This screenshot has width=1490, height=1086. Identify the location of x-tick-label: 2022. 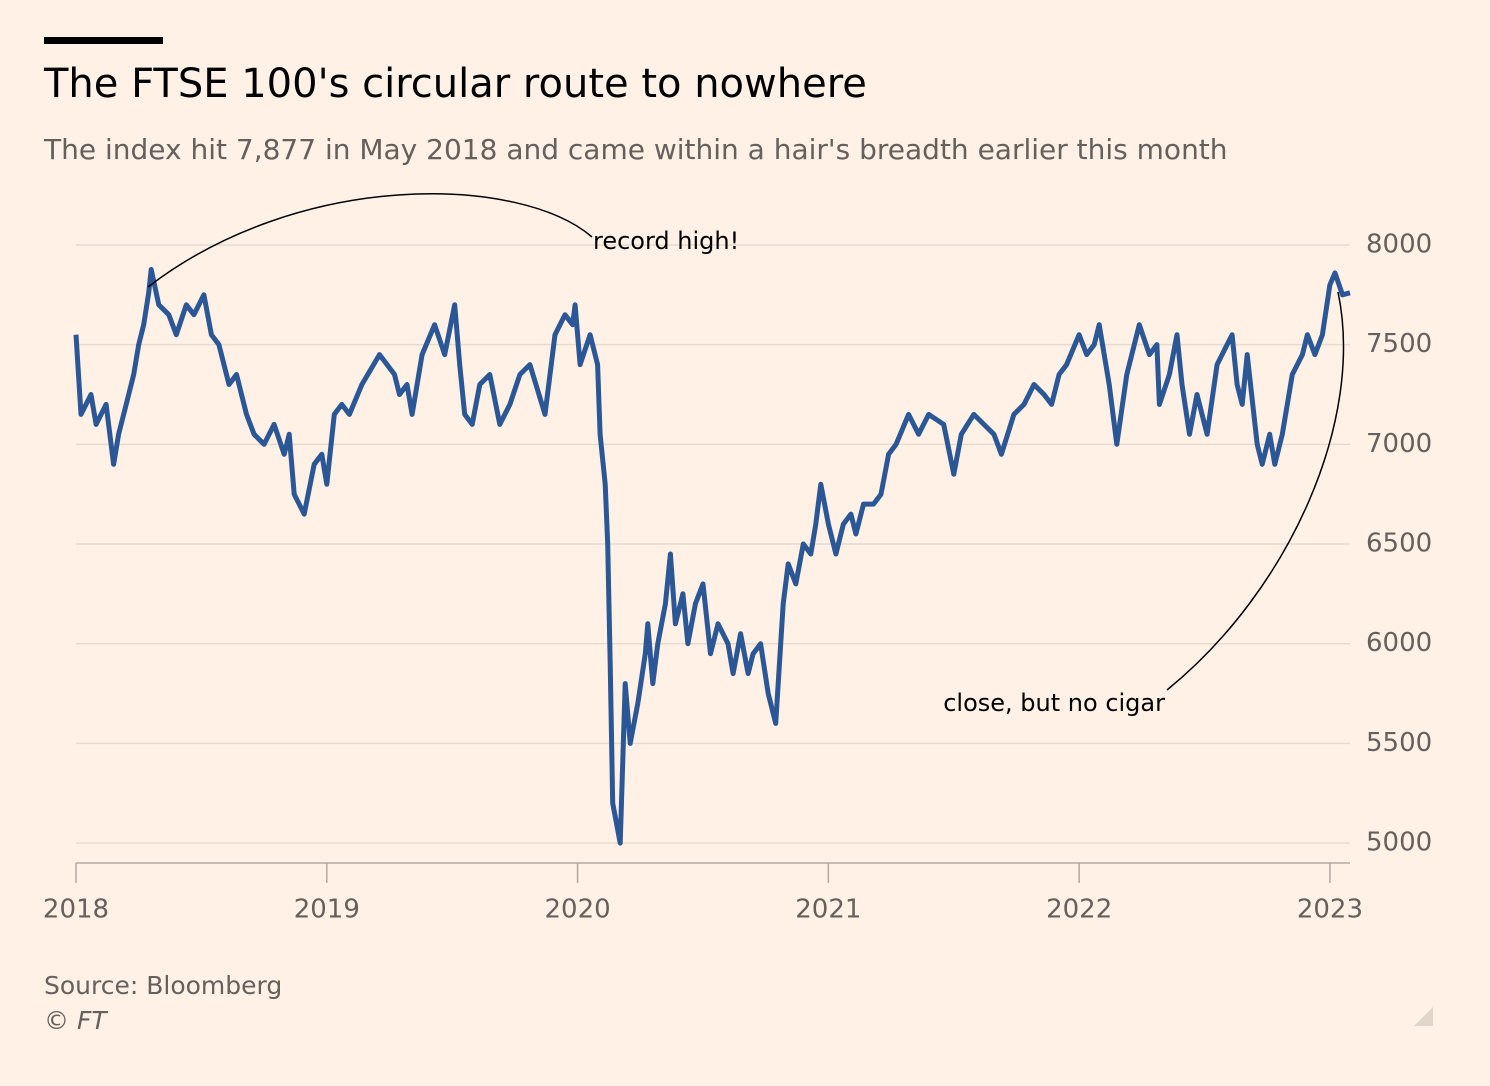
(1079, 910).